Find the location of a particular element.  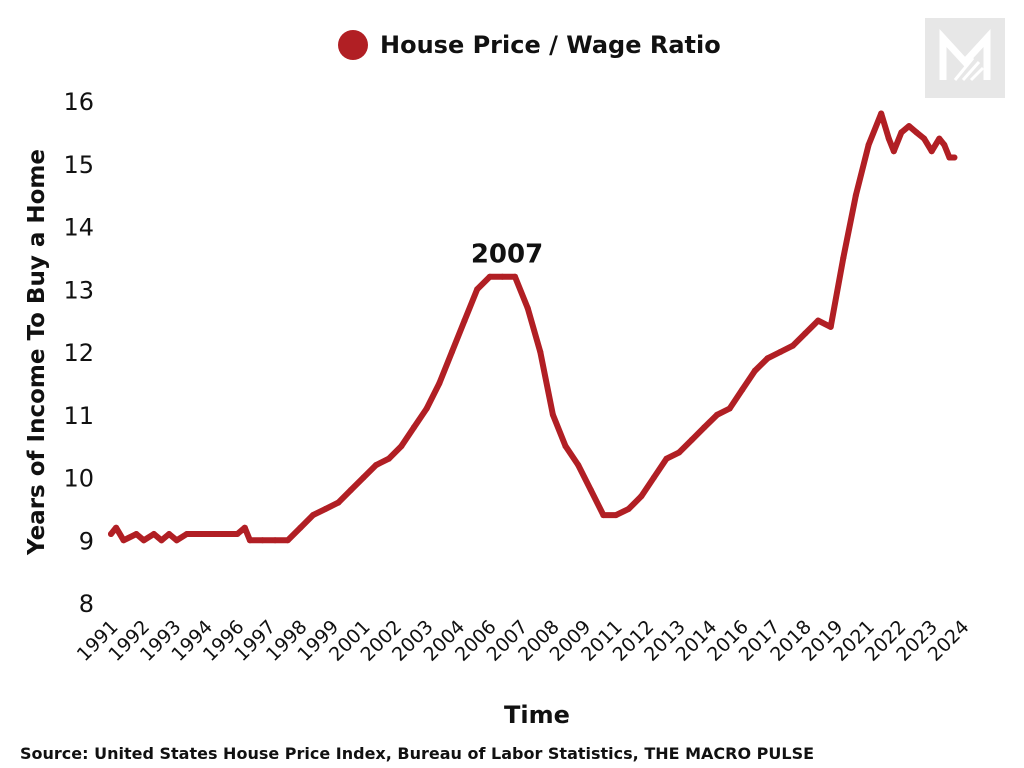

y-axis: 8 9 10 11 12 13 14 15 16 is located at coordinates (78, 353).